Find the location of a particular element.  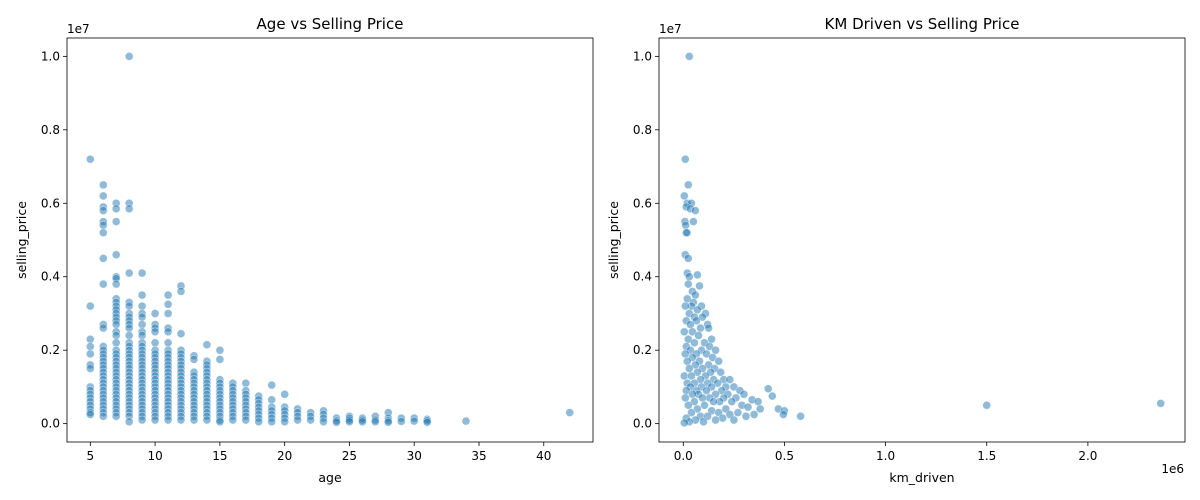

x-tick-label: 1.0 is located at coordinates (885, 456).